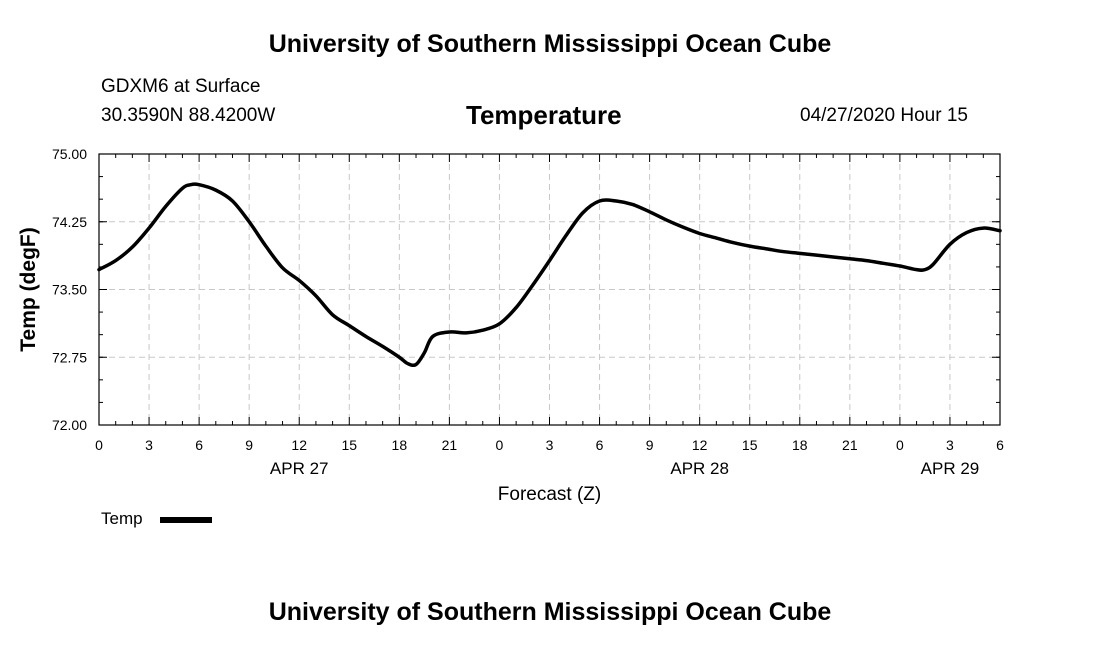 Image resolution: width=1100 pixels, height=650 pixels. Describe the element at coordinates (69, 290) in the screenshot. I see `y-tick-label: 73.50` at that location.